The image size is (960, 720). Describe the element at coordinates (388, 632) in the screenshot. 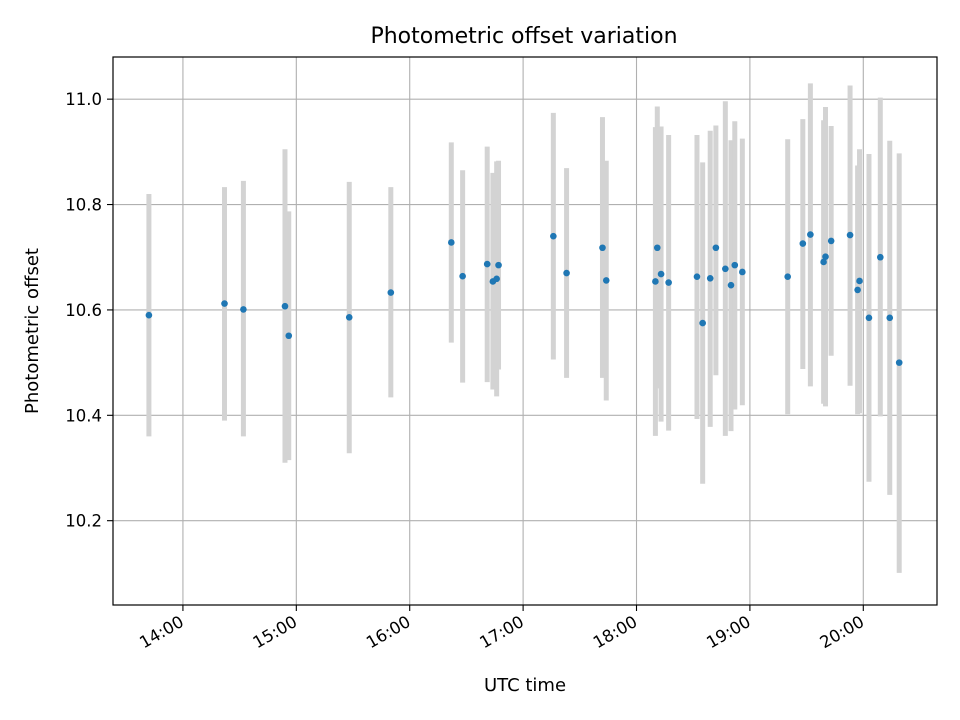

I see `x-tick-label: 16:00` at that location.